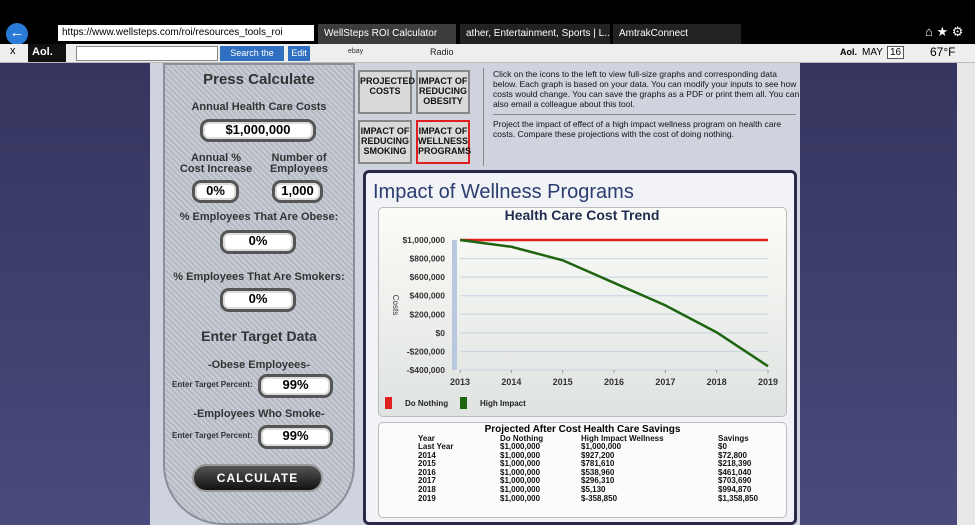 The height and width of the screenshot is (525, 975). Describe the element at coordinates (622, 438) in the screenshot. I see `table-cell: High Impact Wellness` at that location.